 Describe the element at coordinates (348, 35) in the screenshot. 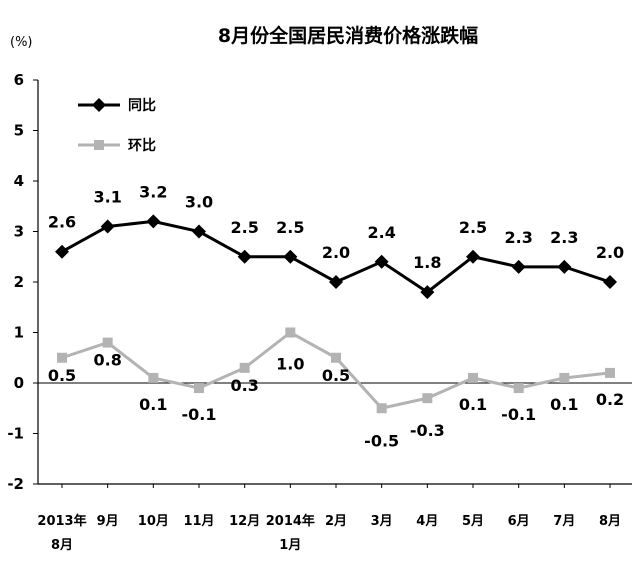

I see `chart-title: 8月份全国居民消费价格涨跌幅` at that location.